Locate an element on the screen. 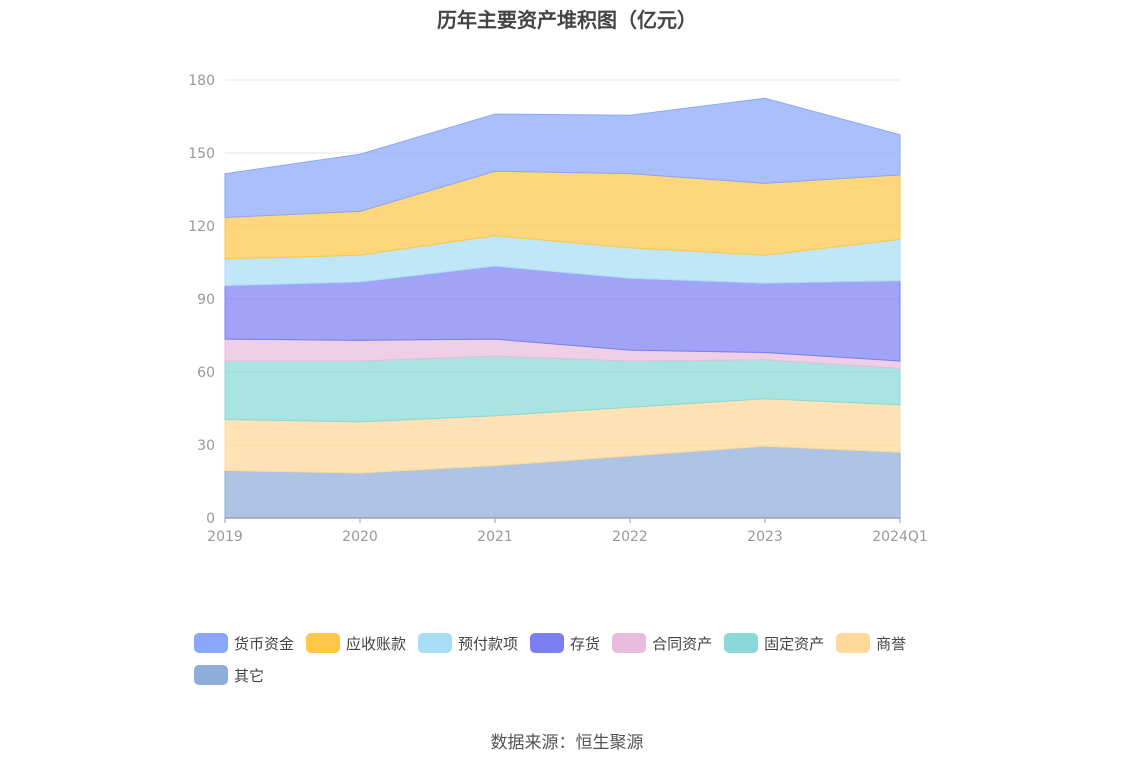 Image resolution: width=1134 pixels, height=766 pixels. area-货币资金 is located at coordinates (562, 158).